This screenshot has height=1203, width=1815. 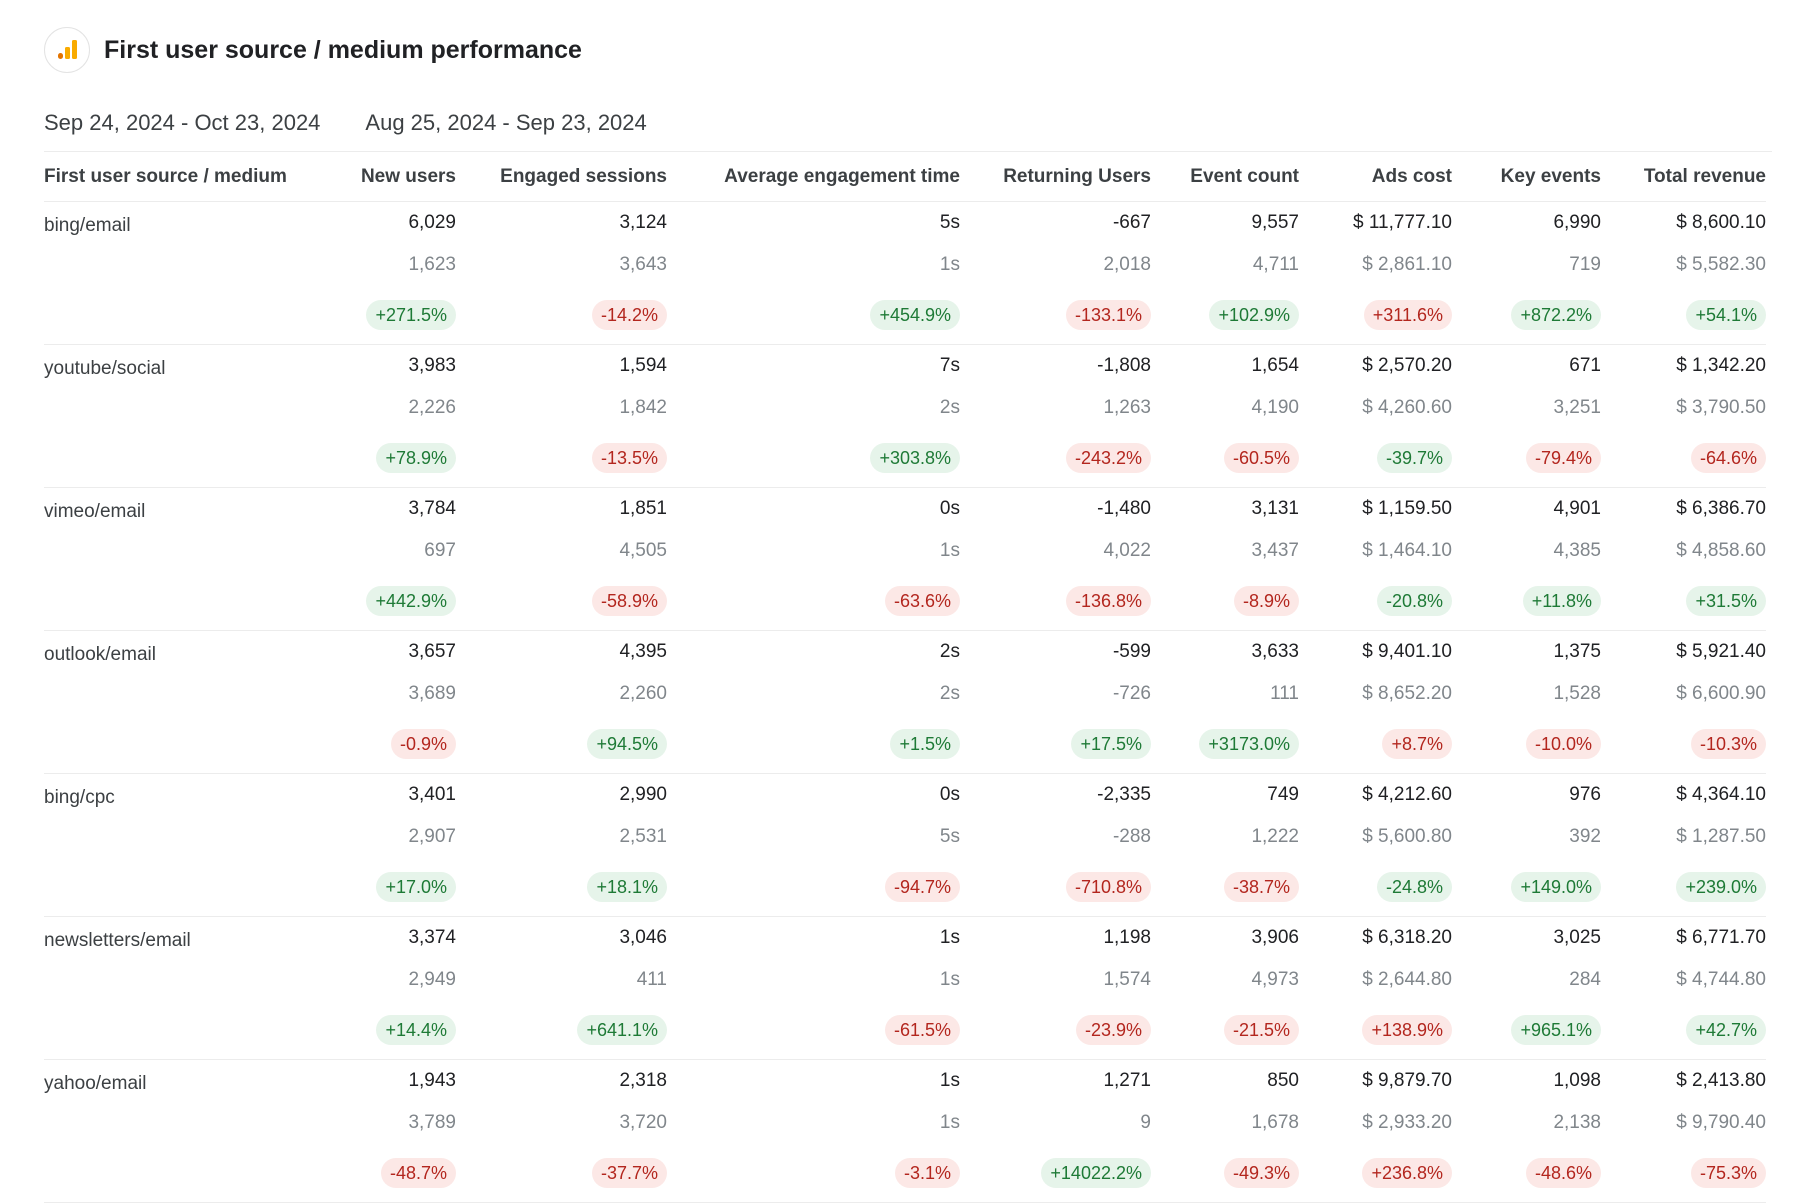 What do you see at coordinates (1055, 600) in the screenshot?
I see `change-cell: -136.8%` at bounding box center [1055, 600].